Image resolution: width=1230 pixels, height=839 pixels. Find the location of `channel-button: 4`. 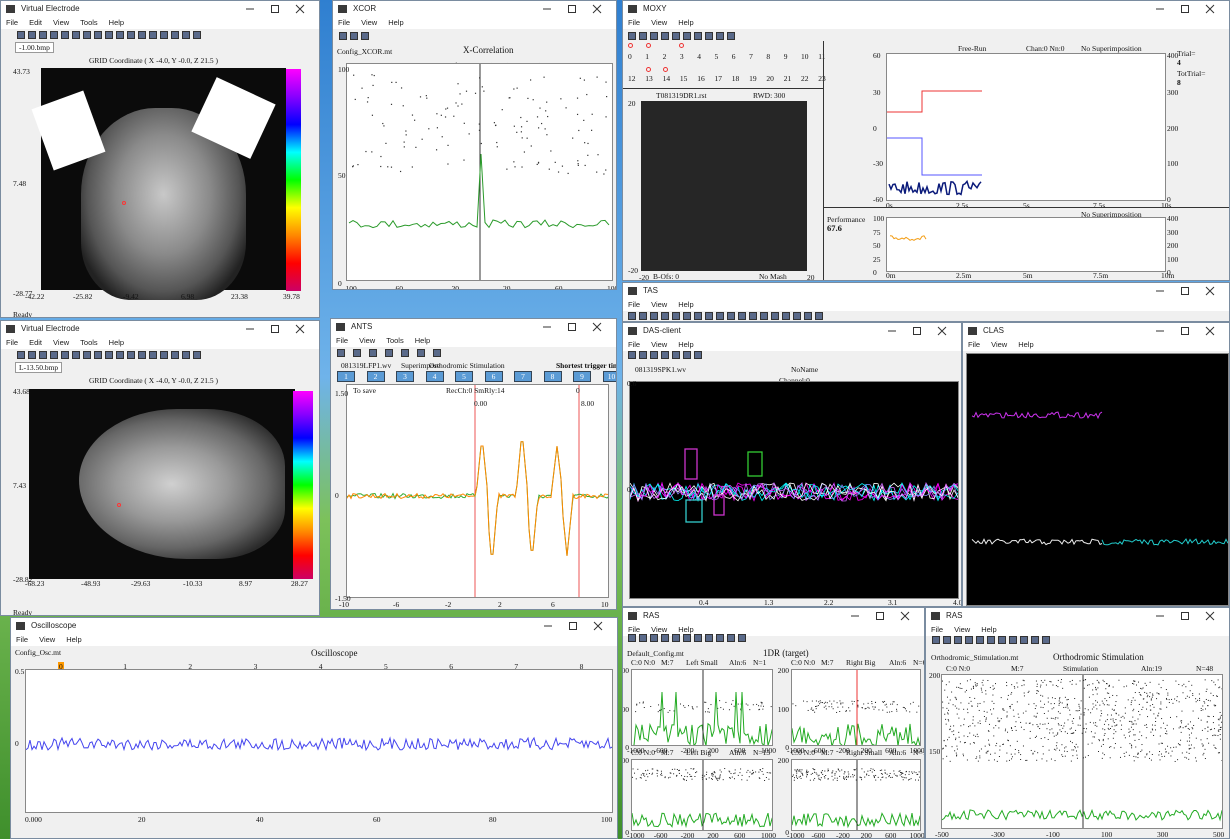

channel-button: 4 is located at coordinates (699, 56).